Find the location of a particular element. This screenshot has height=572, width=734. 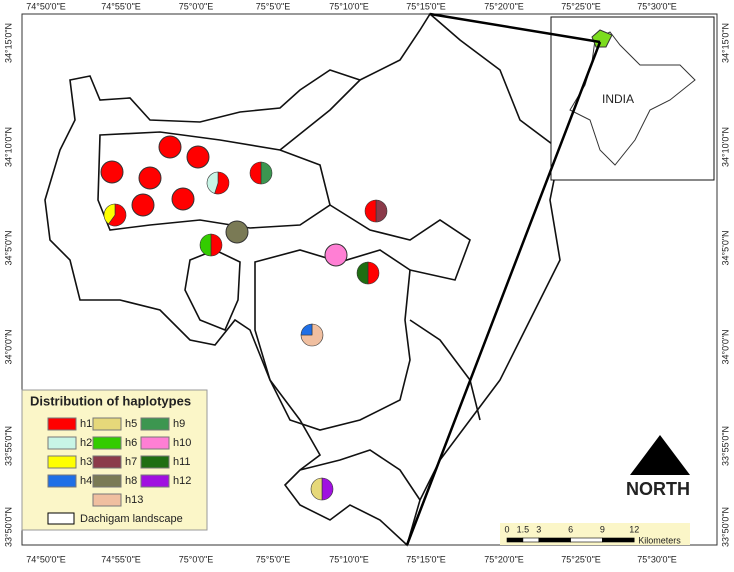

legend-label: Dachigam landscape is located at coordinates (131, 519).